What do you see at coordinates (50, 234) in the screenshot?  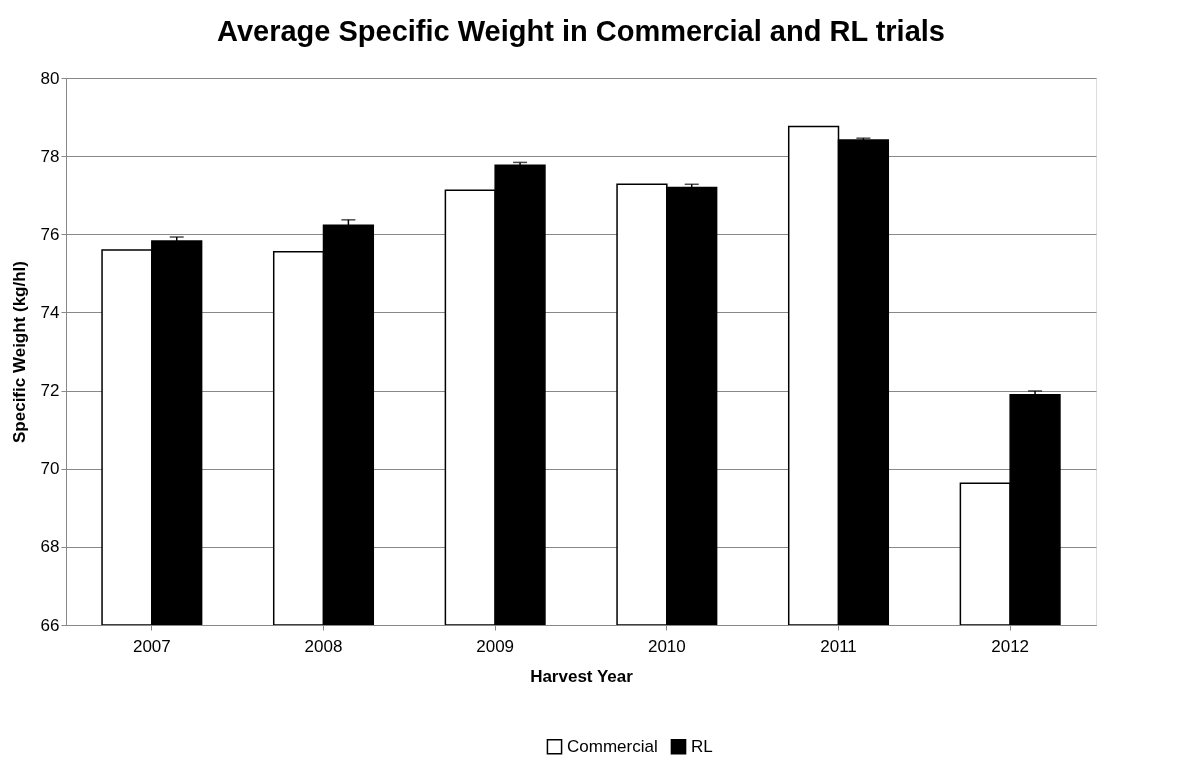 I see `y-tick-label: 76` at bounding box center [50, 234].